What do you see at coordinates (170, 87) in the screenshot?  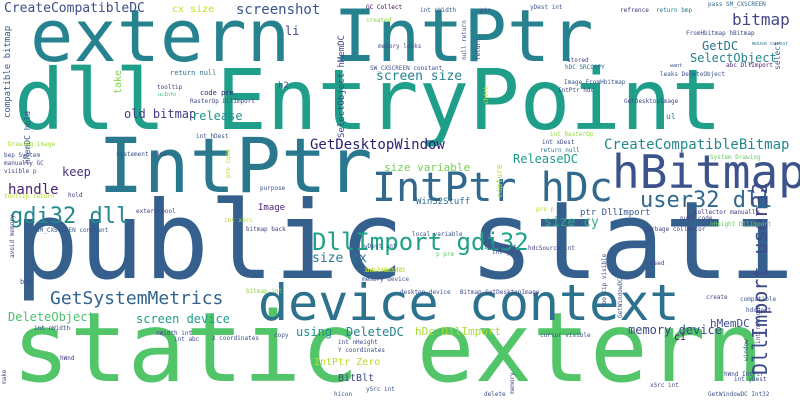 I see `word-tooltip: tooltip` at bounding box center [170, 87].